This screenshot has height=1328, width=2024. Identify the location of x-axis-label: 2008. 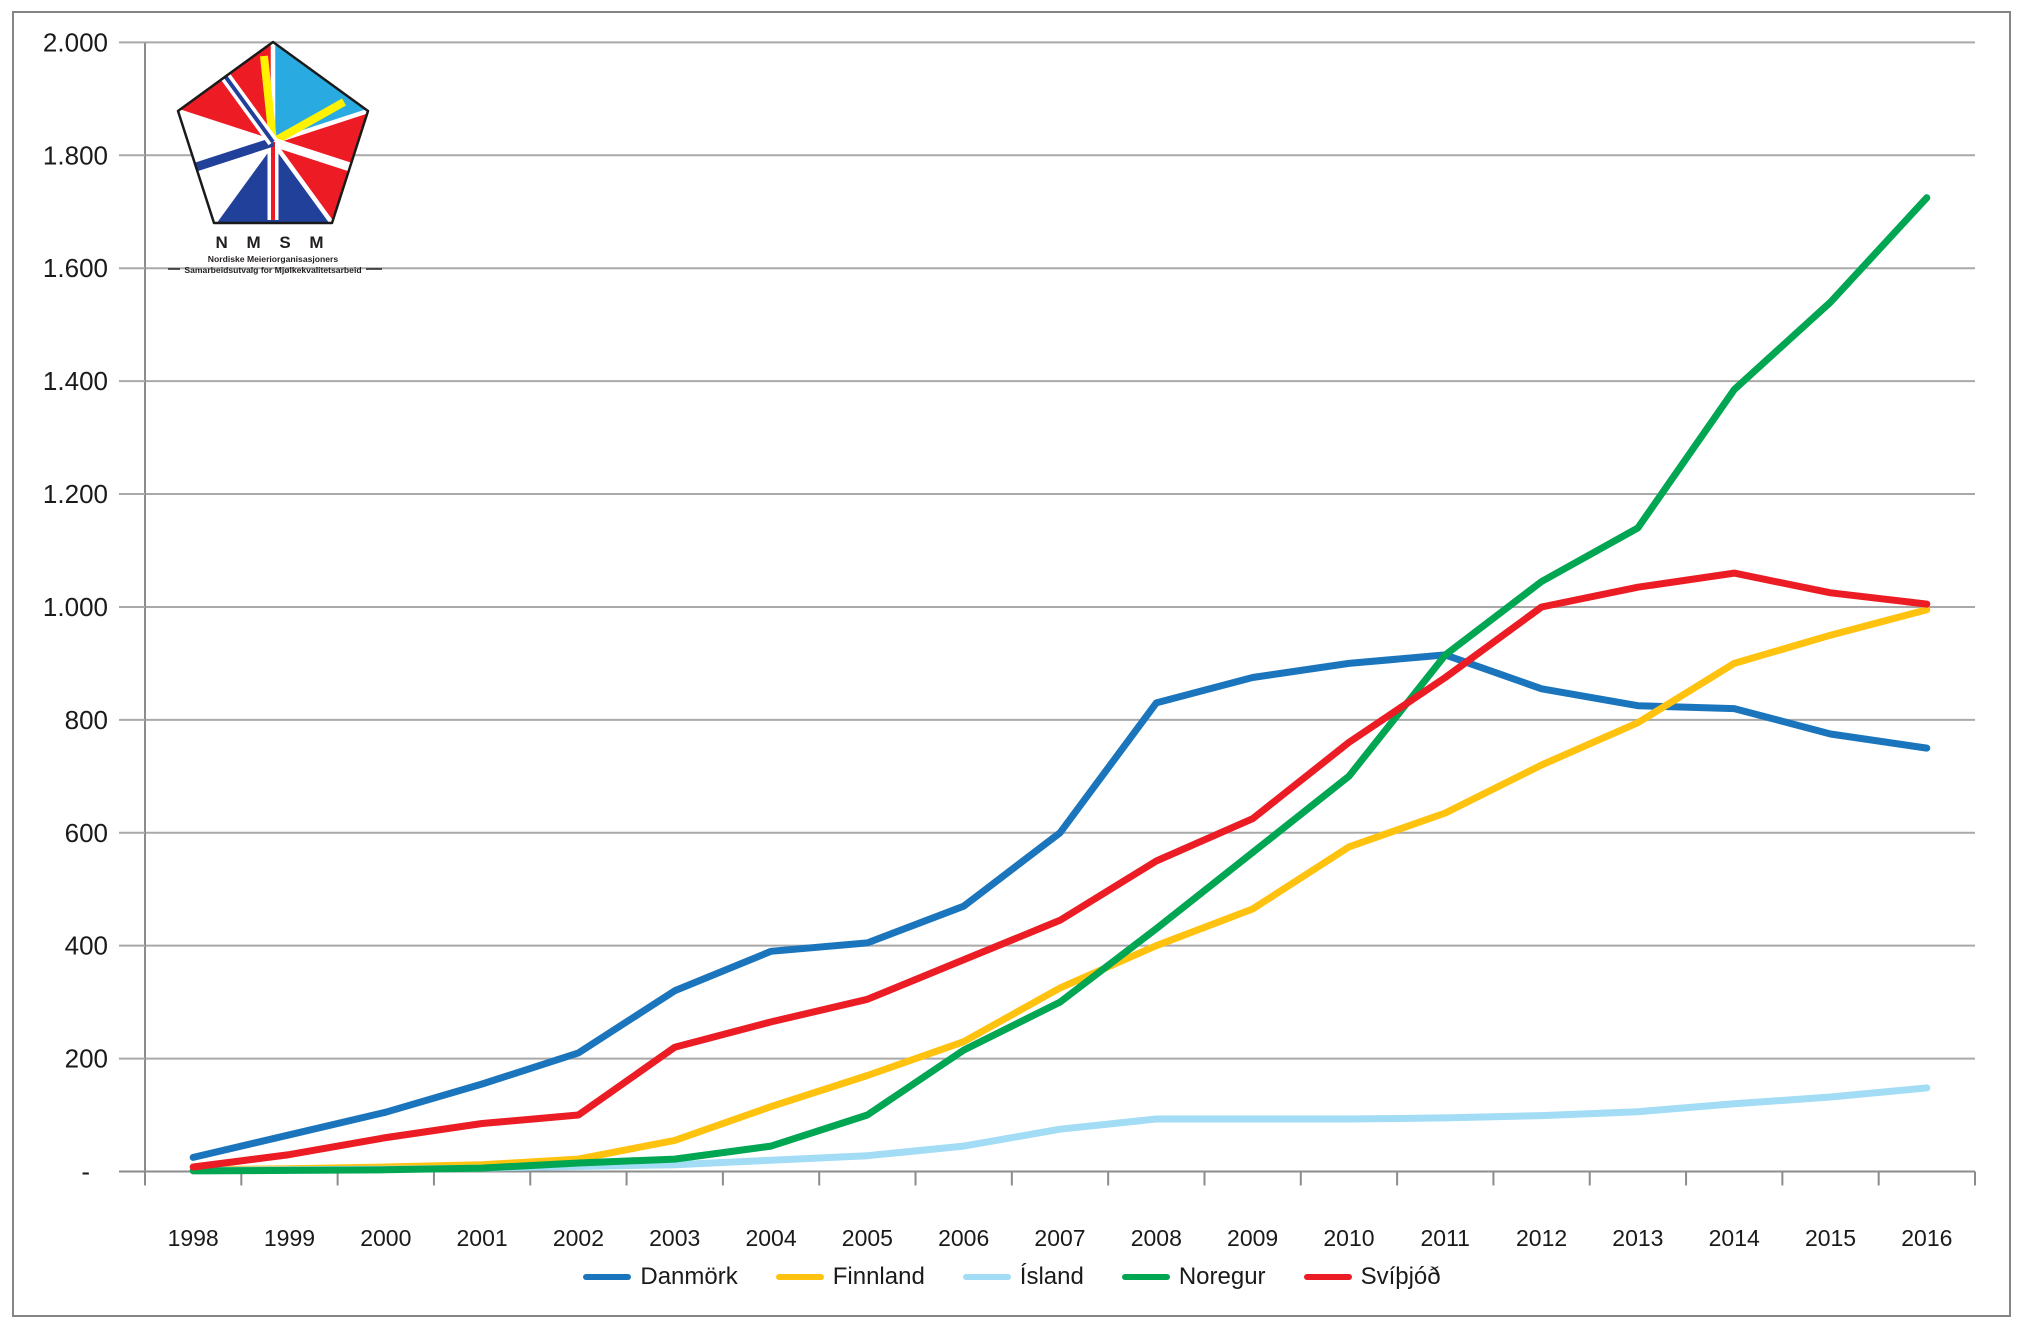
(1156, 1238).